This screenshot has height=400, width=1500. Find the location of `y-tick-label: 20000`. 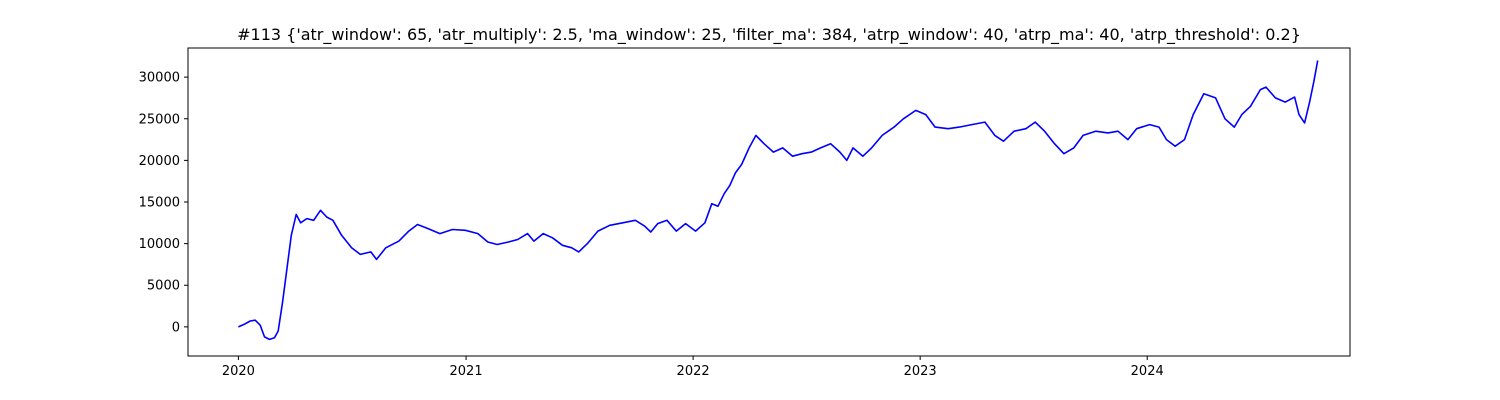

y-tick-label: 20000 is located at coordinates (159, 161).